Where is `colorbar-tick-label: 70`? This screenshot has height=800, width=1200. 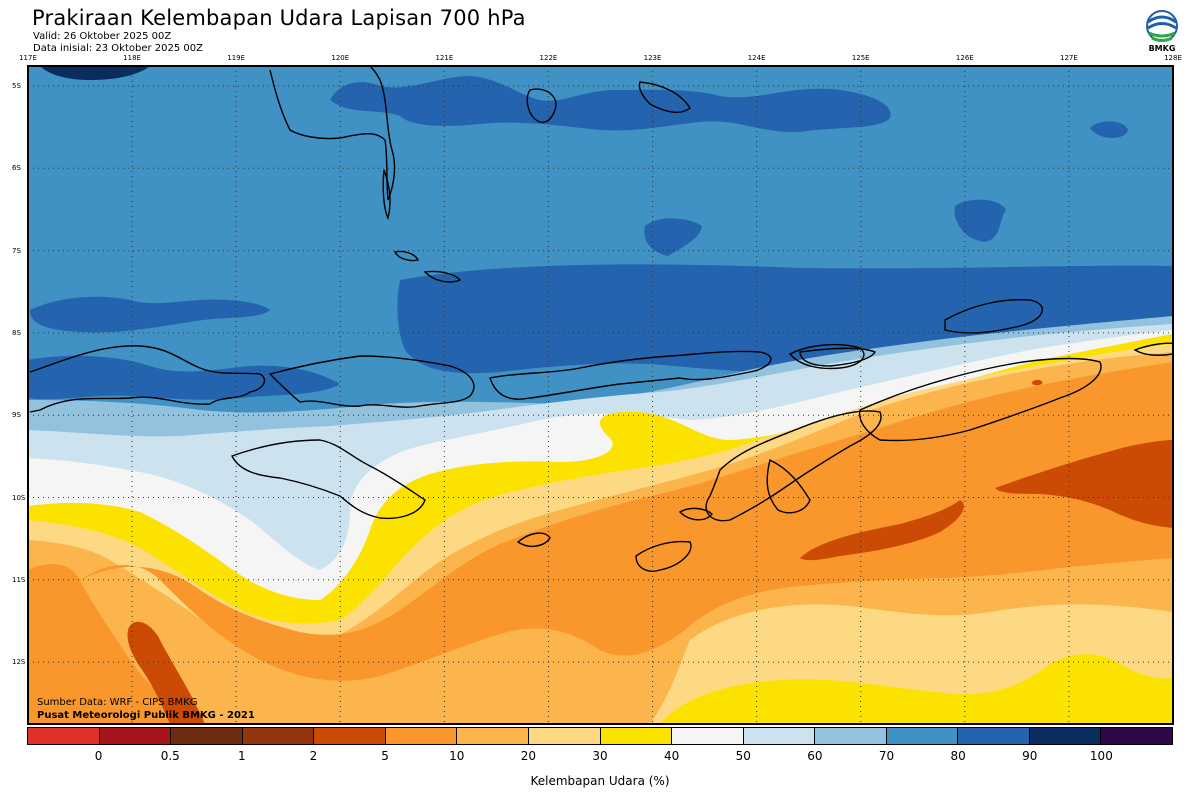
colorbar-tick-label: 70 is located at coordinates (886, 756).